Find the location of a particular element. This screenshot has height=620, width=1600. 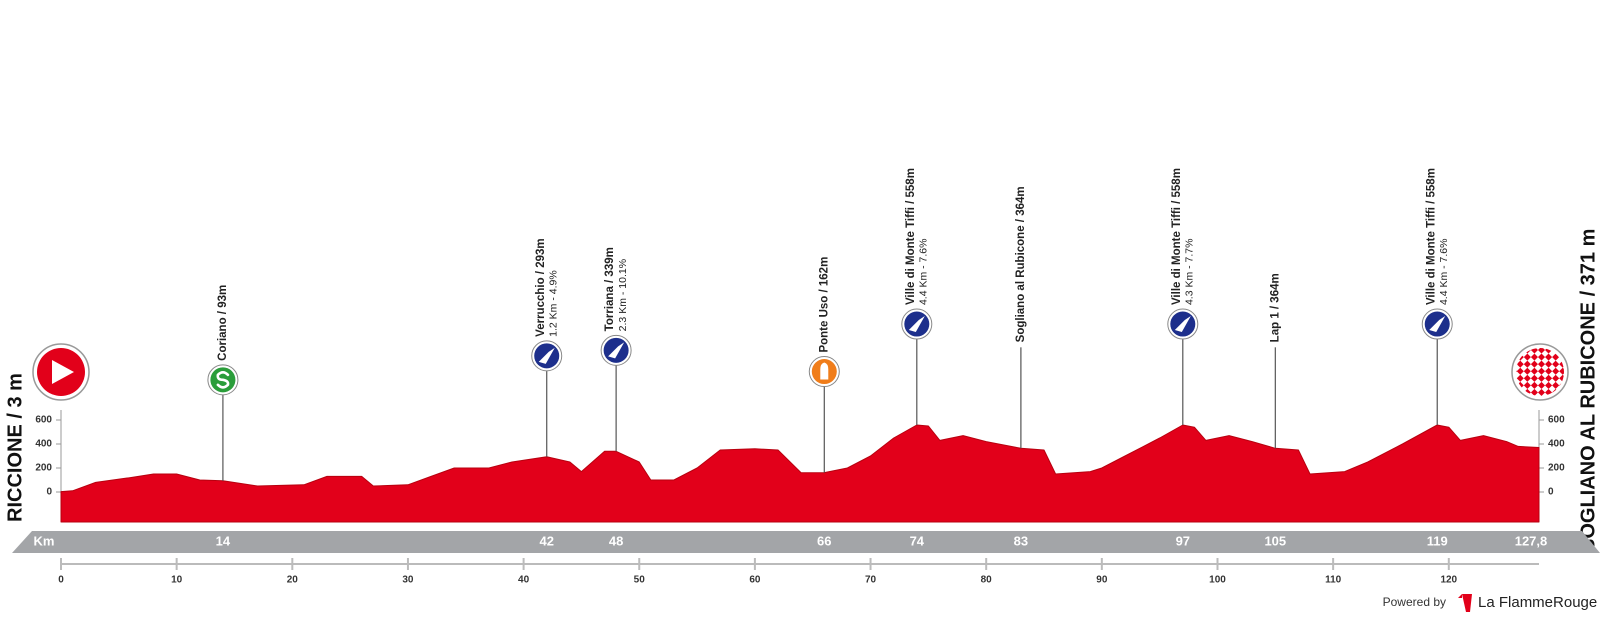

x-tick-label: 20 is located at coordinates (293, 580).